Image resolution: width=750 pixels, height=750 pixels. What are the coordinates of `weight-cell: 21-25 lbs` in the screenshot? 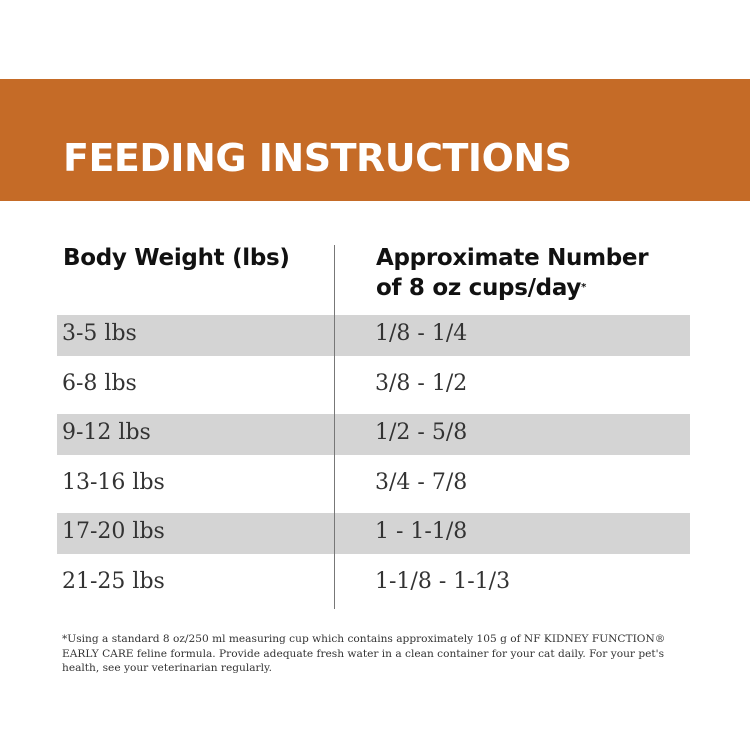 It's located at (113, 581).